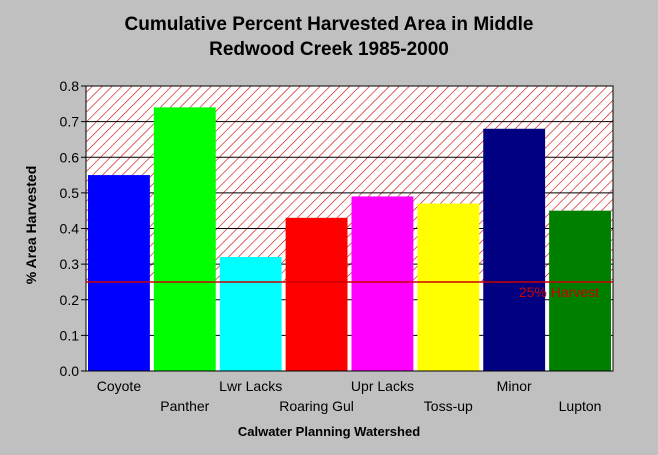 Image resolution: width=658 pixels, height=455 pixels. What do you see at coordinates (329, 431) in the screenshot?
I see `x-axis-label: Calwater Planning Watershed` at bounding box center [329, 431].